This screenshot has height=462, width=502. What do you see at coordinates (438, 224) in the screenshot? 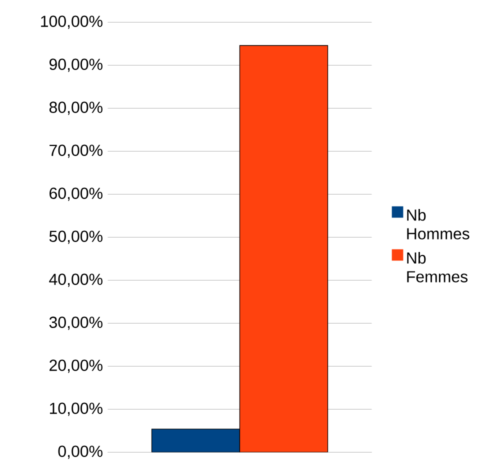
I see `legend-label: Nb Hommes` at bounding box center [438, 224].